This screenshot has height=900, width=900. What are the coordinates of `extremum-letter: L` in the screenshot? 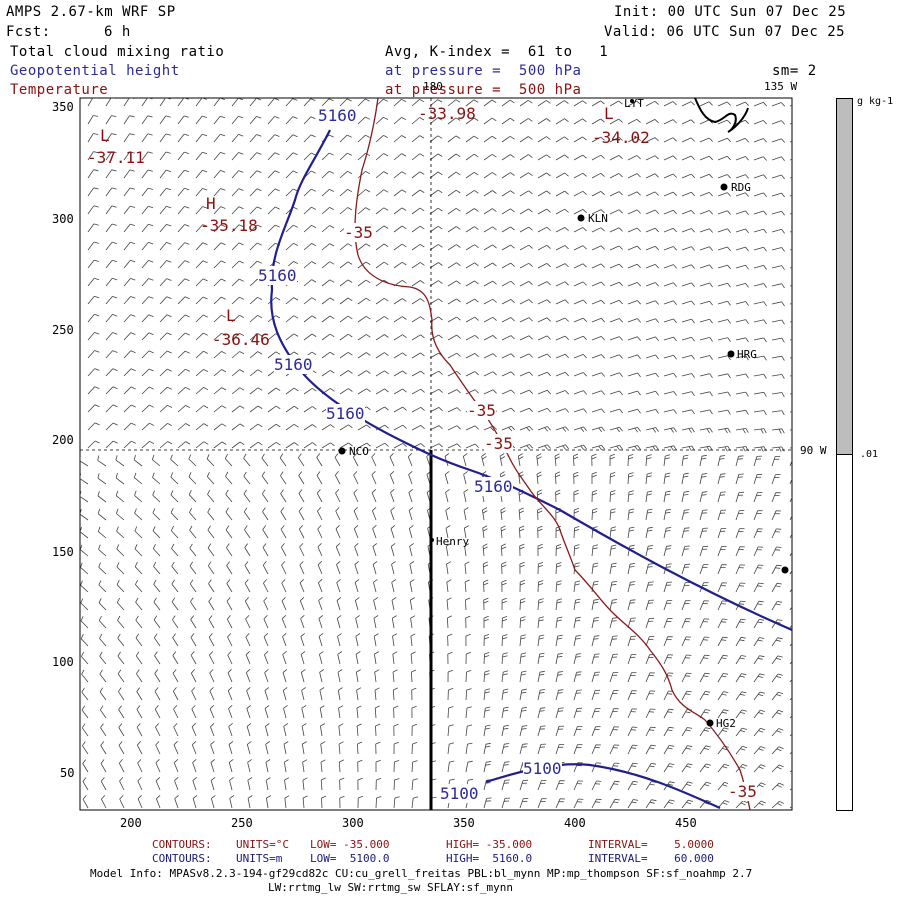 It's located at (105, 135).